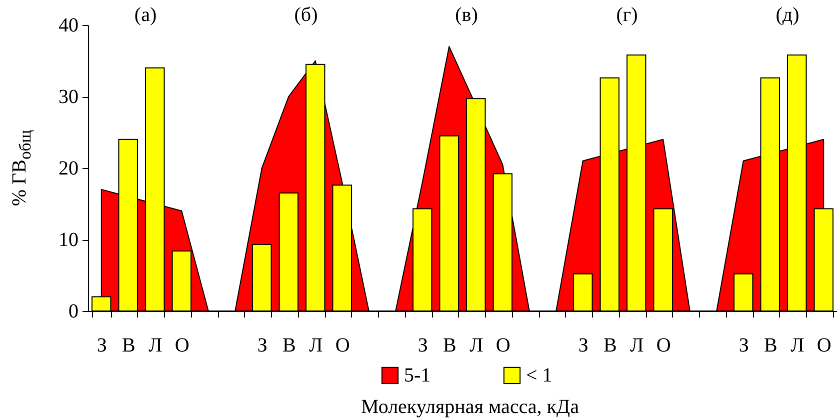 The width and height of the screenshot is (837, 419). Describe the element at coordinates (417, 375) in the screenshot. I see `legend-label: 5-1` at that location.